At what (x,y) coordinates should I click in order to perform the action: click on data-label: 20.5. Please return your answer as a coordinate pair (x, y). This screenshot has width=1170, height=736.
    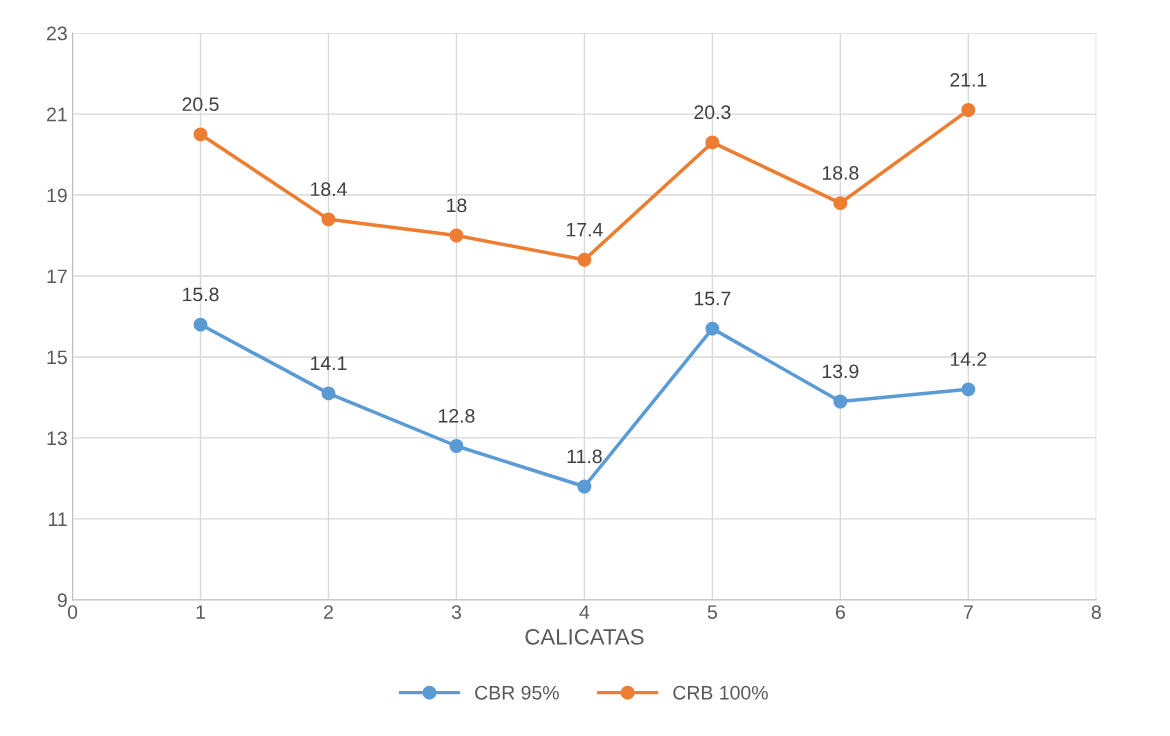
    Looking at the image, I should click on (200, 104).